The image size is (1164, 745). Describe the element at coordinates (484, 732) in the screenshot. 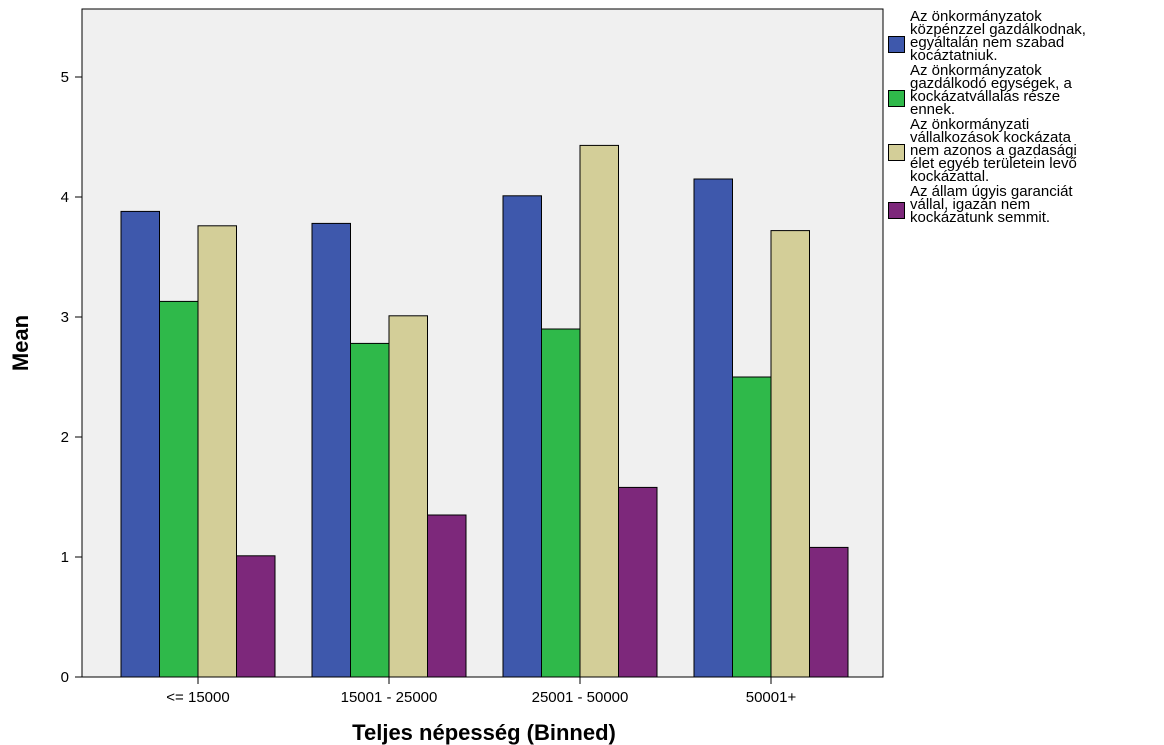

I see `x-axis-title: Teljes népesség (Binned)` at that location.